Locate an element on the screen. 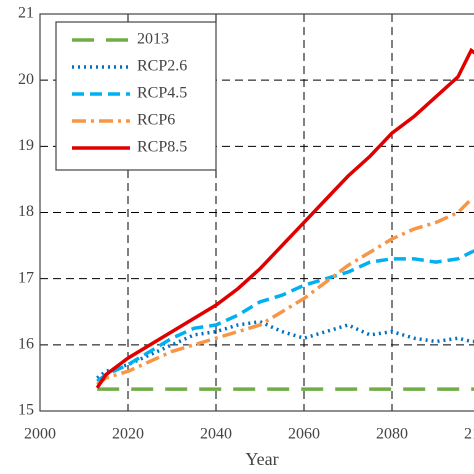 This screenshot has width=474, height=474. legend: 2013 RCP2.6 RCP4.5 RCP6 RCP8.5 is located at coordinates (136, 96).